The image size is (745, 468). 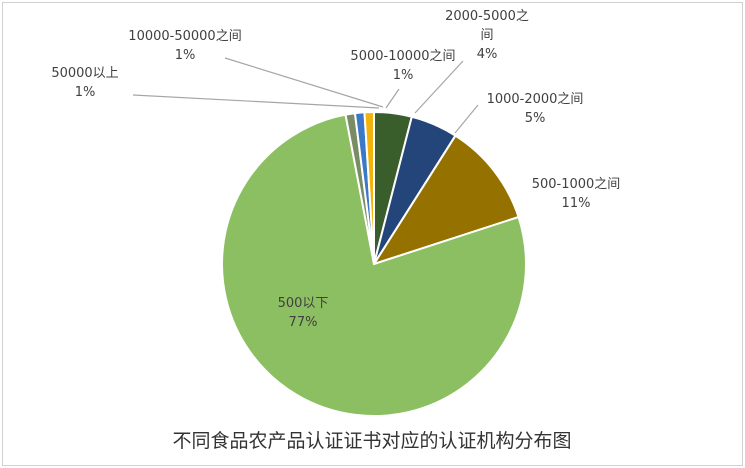 What do you see at coordinates (184, 46) in the screenshot?
I see `slice-label: 10000-50000之间 1%` at bounding box center [184, 46].